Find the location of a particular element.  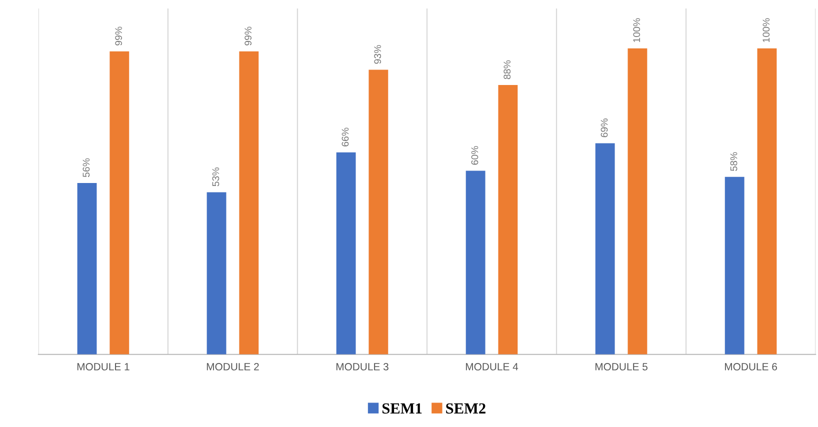

x-tick-label: MODULE 4 is located at coordinates (492, 366).